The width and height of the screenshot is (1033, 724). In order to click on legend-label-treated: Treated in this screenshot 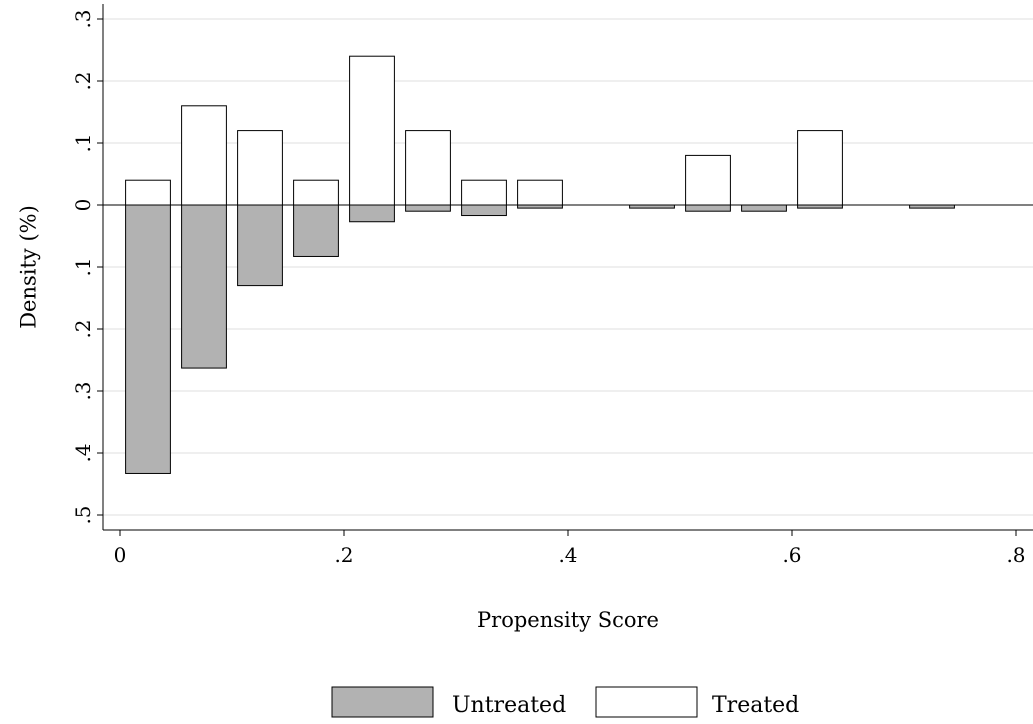, I will do `click(755, 705)`.